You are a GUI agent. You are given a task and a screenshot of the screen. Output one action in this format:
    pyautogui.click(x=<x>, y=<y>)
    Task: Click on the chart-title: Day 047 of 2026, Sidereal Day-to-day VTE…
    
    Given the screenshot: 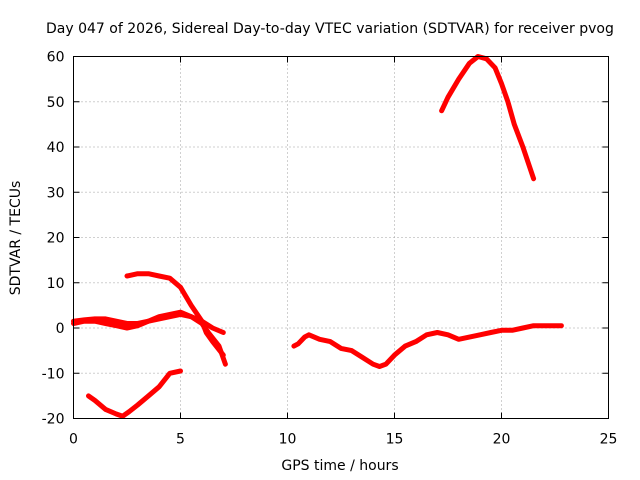 What is the action you would take?
    pyautogui.click(x=330, y=29)
    